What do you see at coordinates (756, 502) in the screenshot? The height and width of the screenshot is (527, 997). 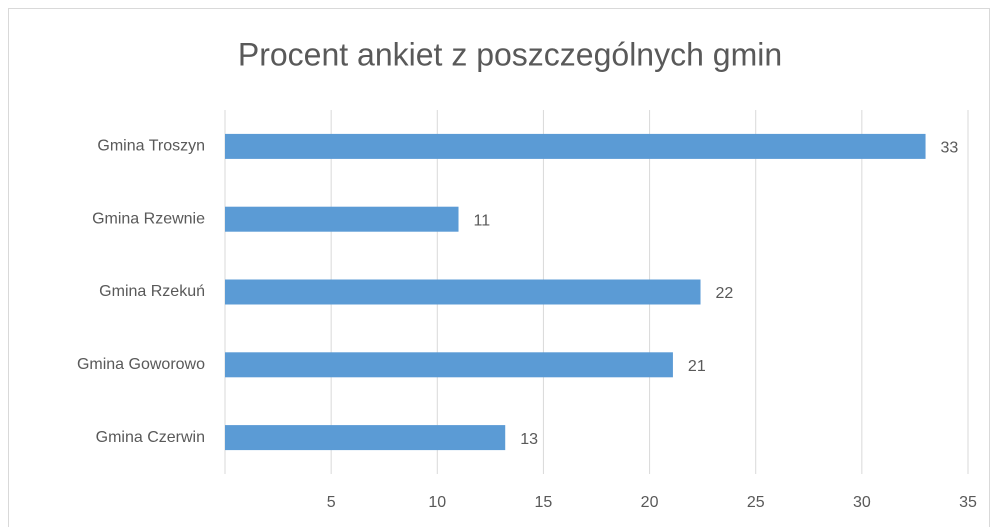 I see `x-tick-label: 25` at bounding box center [756, 502].